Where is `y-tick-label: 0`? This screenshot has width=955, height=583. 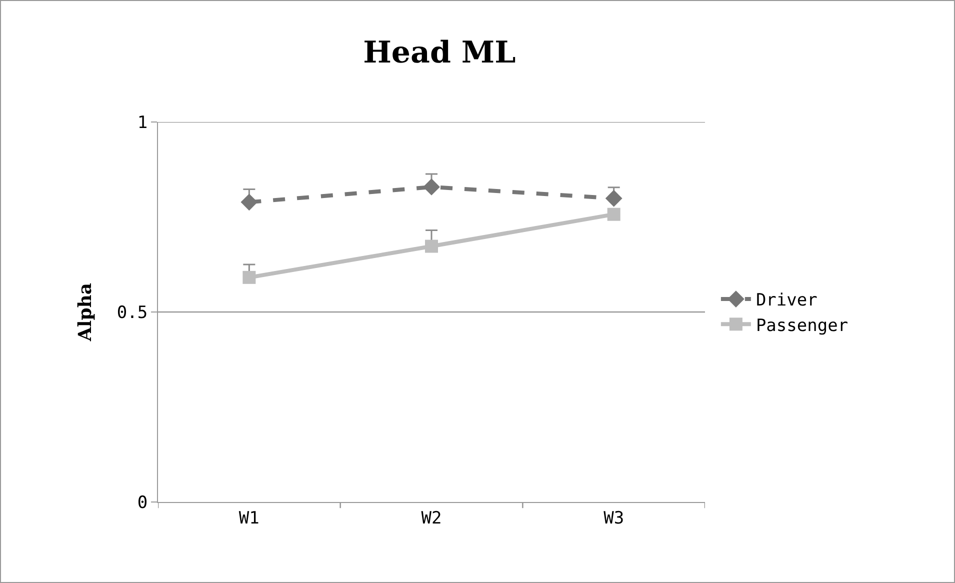 y-tick-label: 0 is located at coordinates (142, 502).